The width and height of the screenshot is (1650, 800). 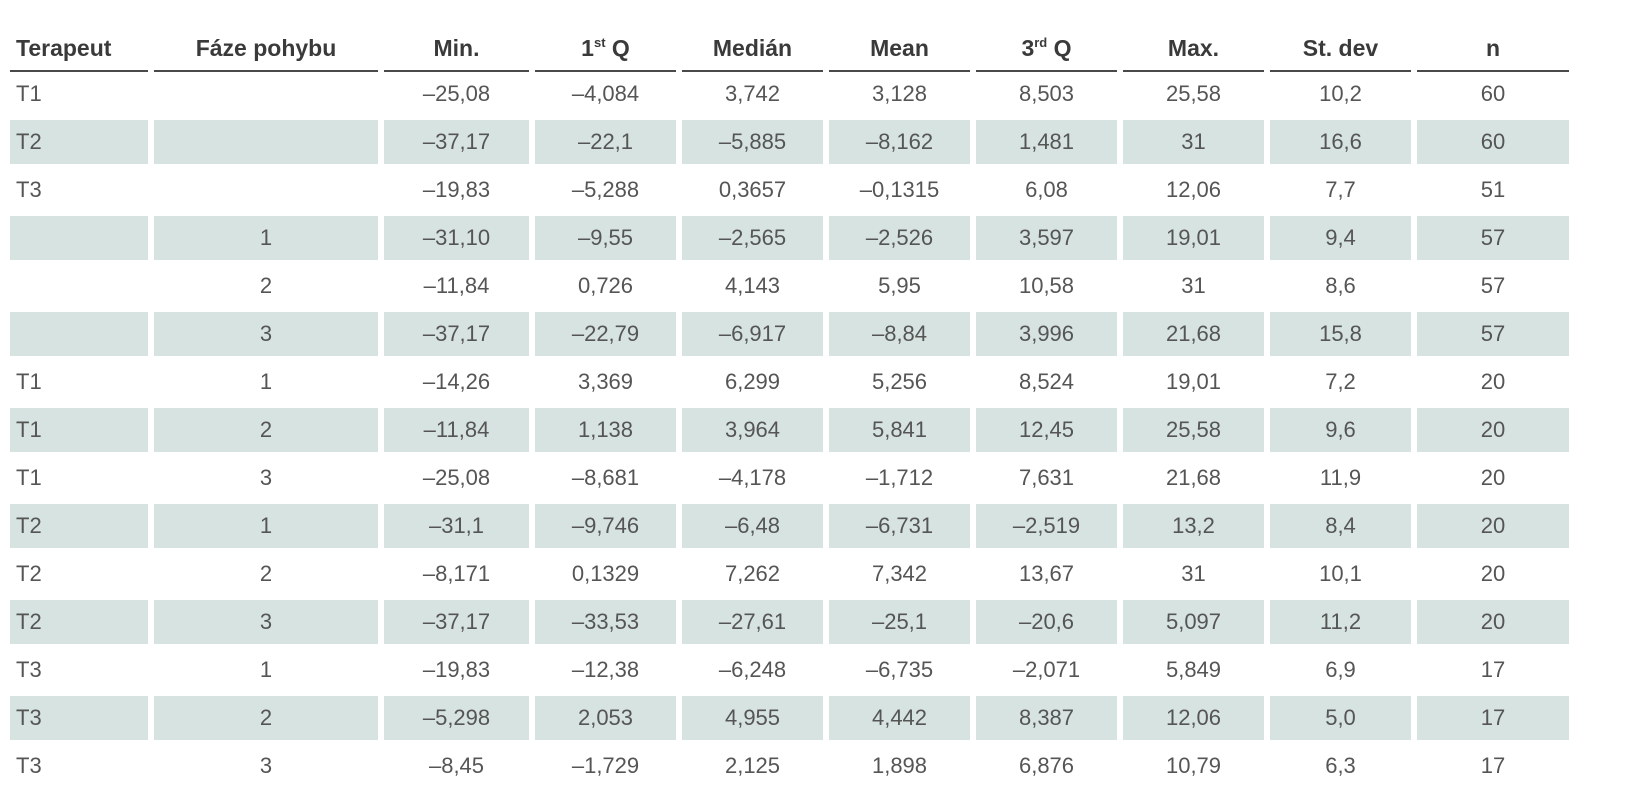 I want to click on table-row: 1 –31,10 –9,55 –2,565 –2,526 3,597 19,01 9,4 57, so click(x=789, y=240).